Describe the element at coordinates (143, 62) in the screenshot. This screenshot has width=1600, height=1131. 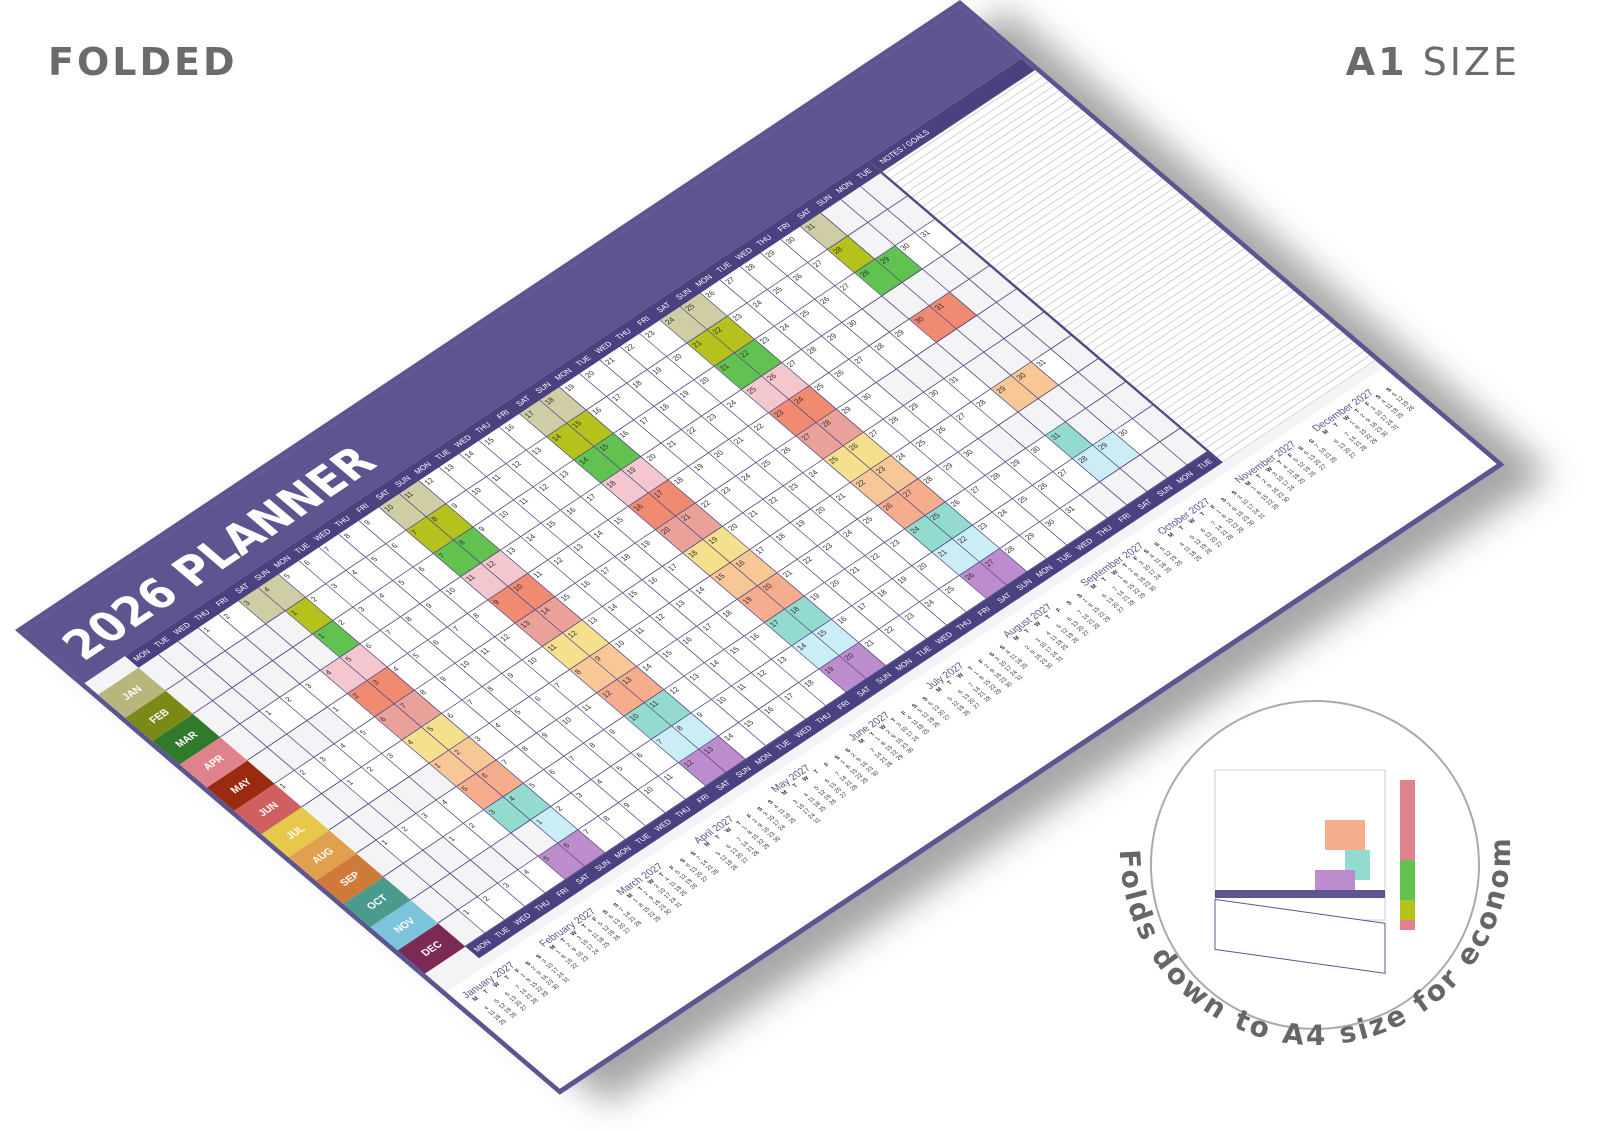
I see `folded-label: FOLDED` at that location.